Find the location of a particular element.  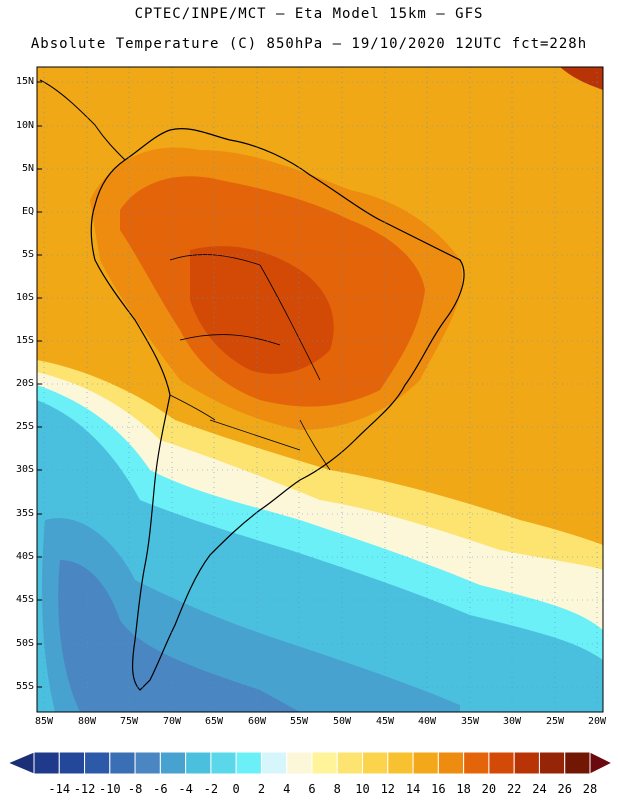

lat-label: 25S is located at coordinates (24, 426).